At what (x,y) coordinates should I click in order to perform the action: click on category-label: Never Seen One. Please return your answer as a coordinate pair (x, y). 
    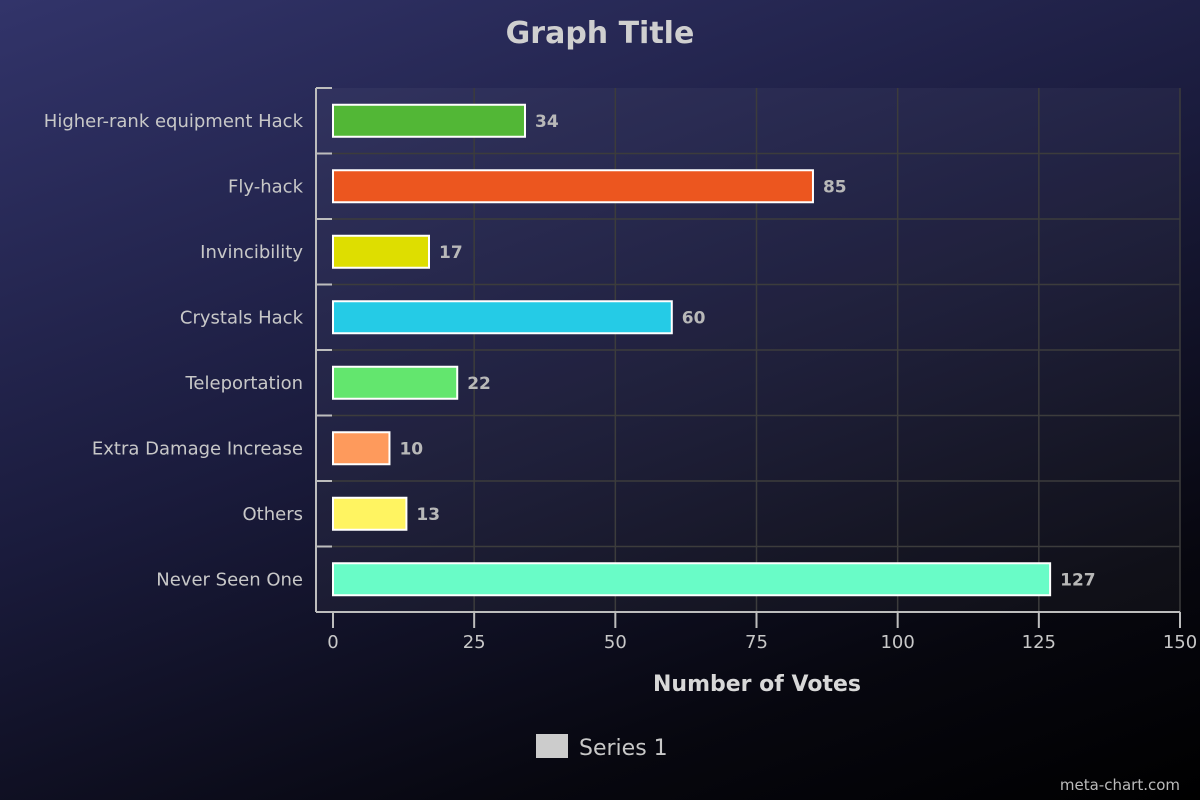
    Looking at the image, I should click on (229, 579).